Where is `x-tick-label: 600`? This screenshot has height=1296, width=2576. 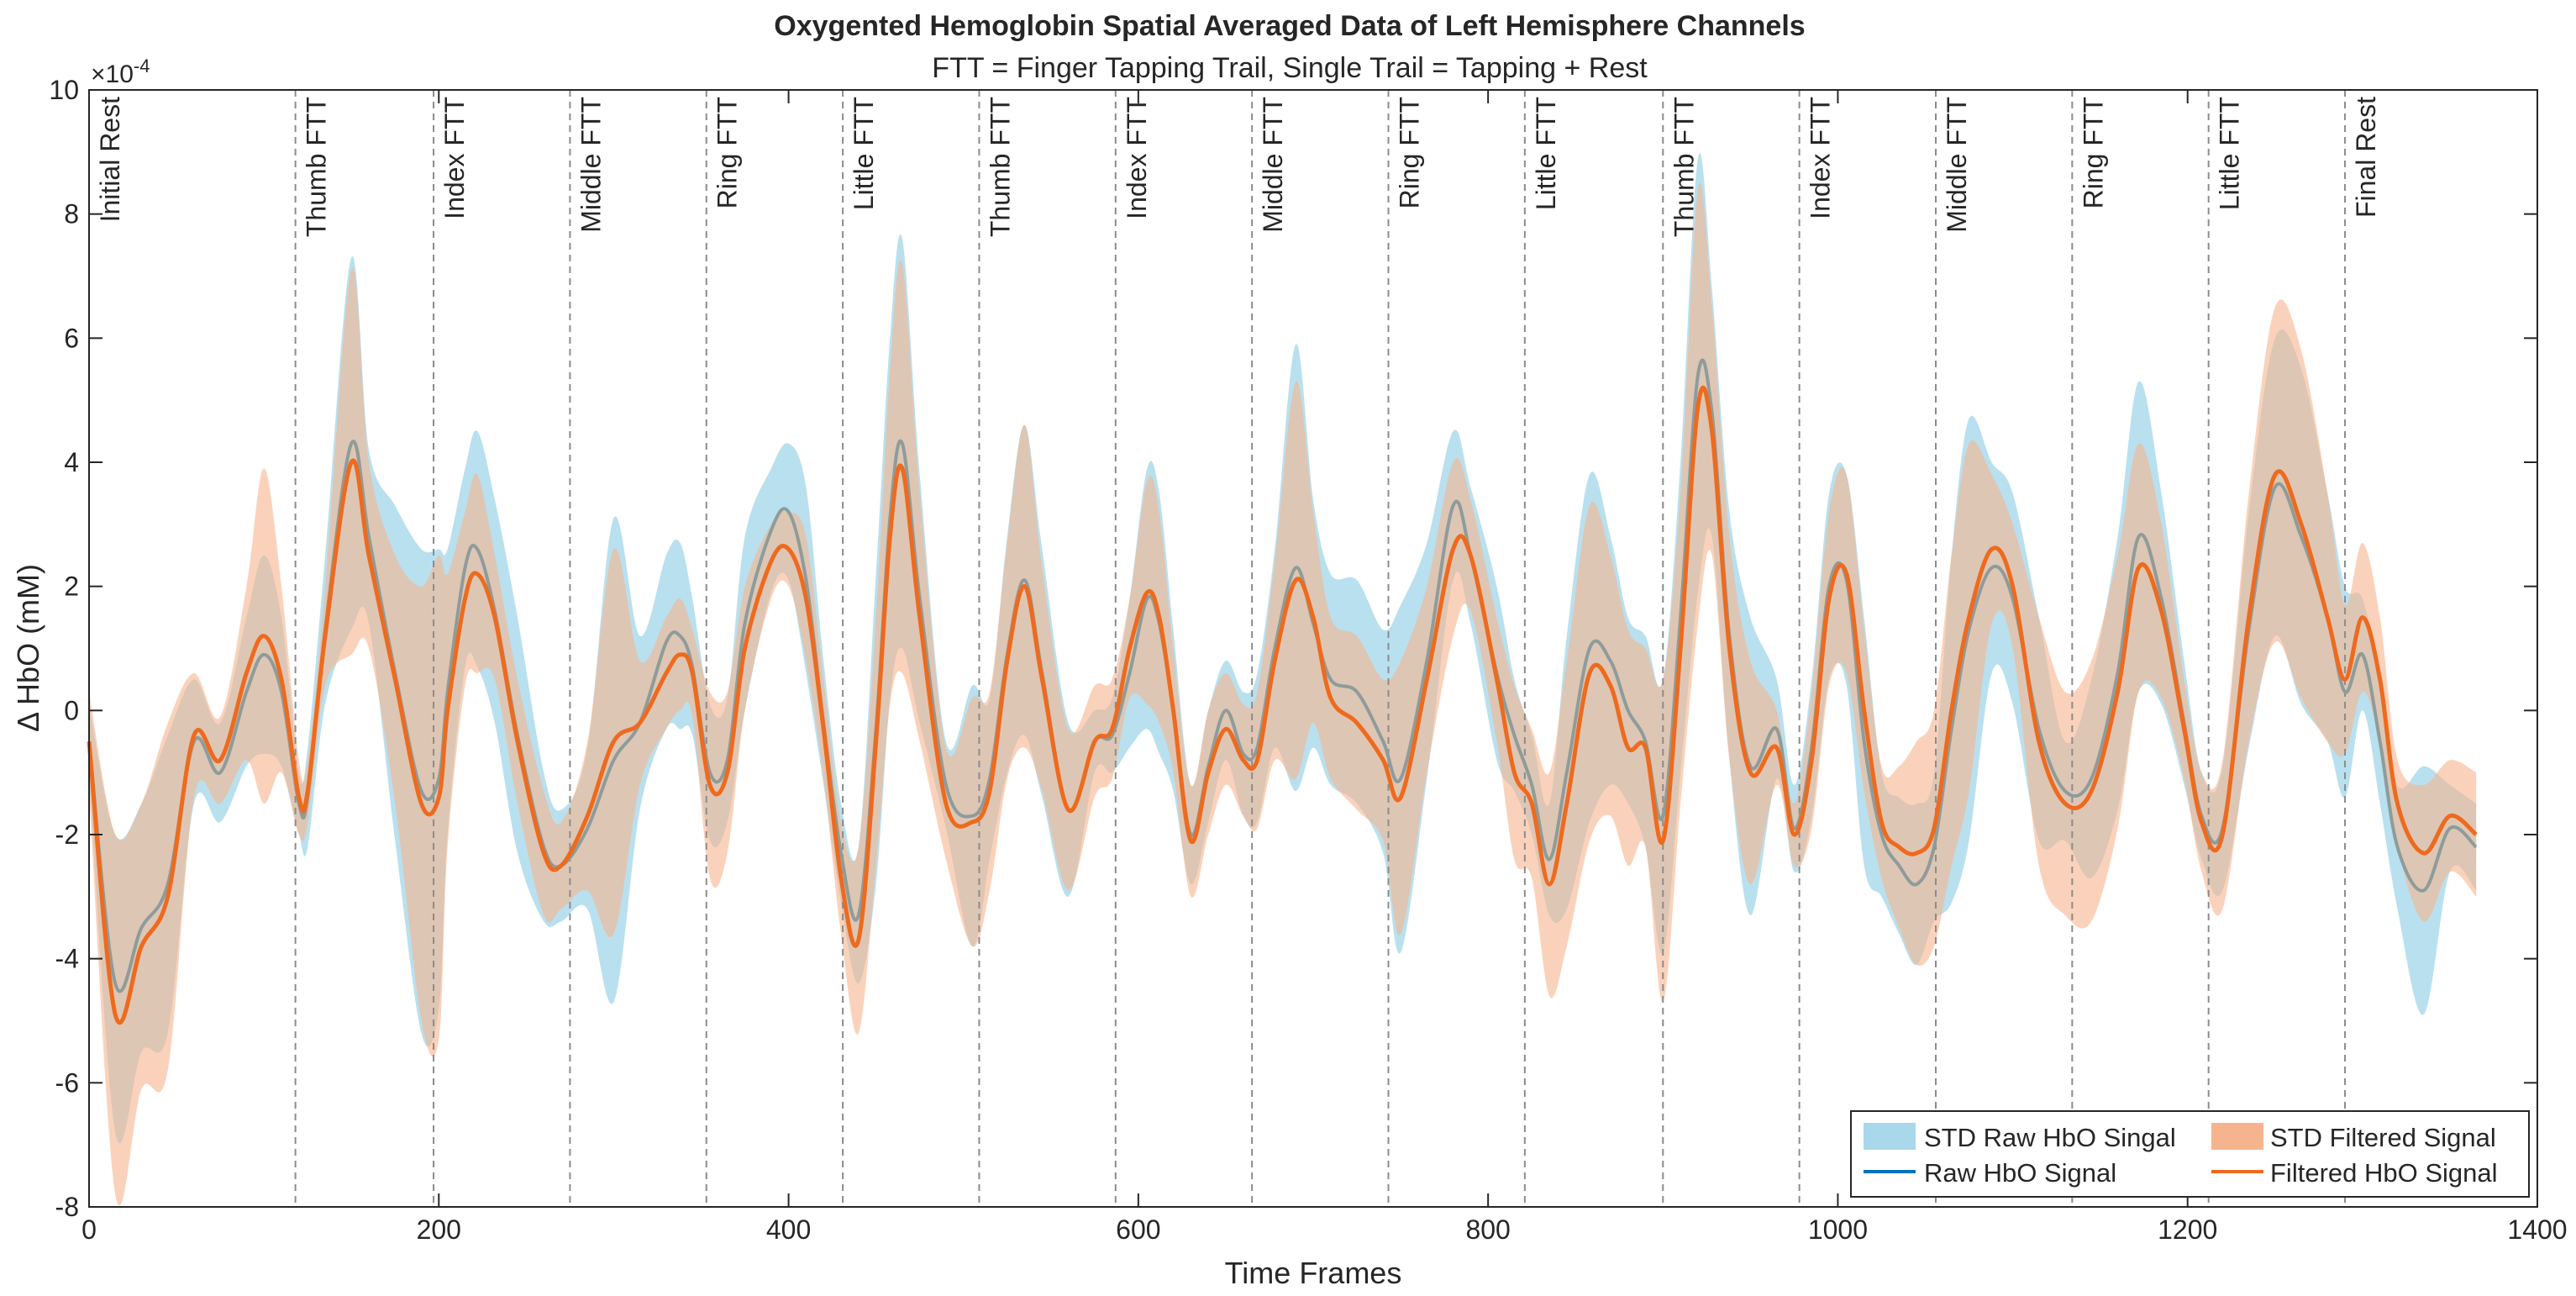 x-tick-label: 600 is located at coordinates (1138, 1230).